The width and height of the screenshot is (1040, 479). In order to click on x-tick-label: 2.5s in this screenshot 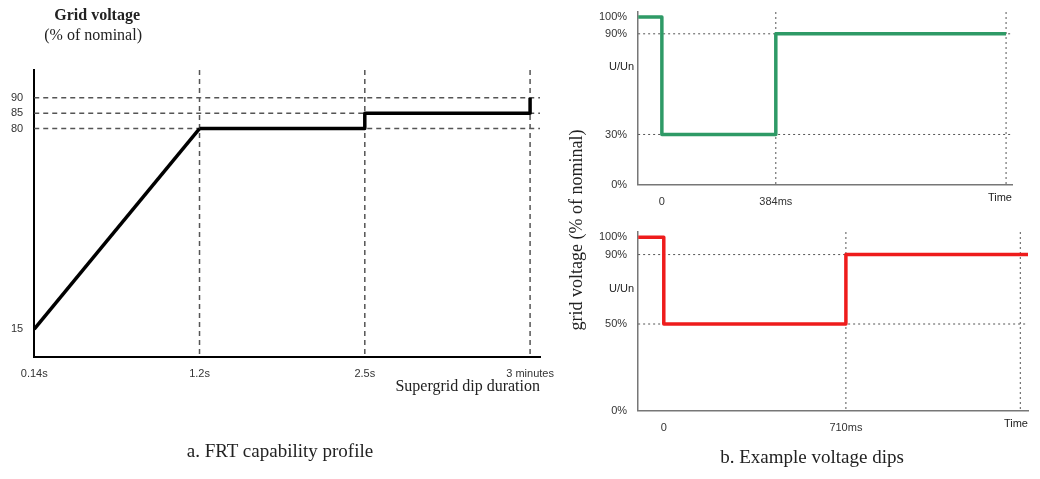, I will do `click(365, 373)`.